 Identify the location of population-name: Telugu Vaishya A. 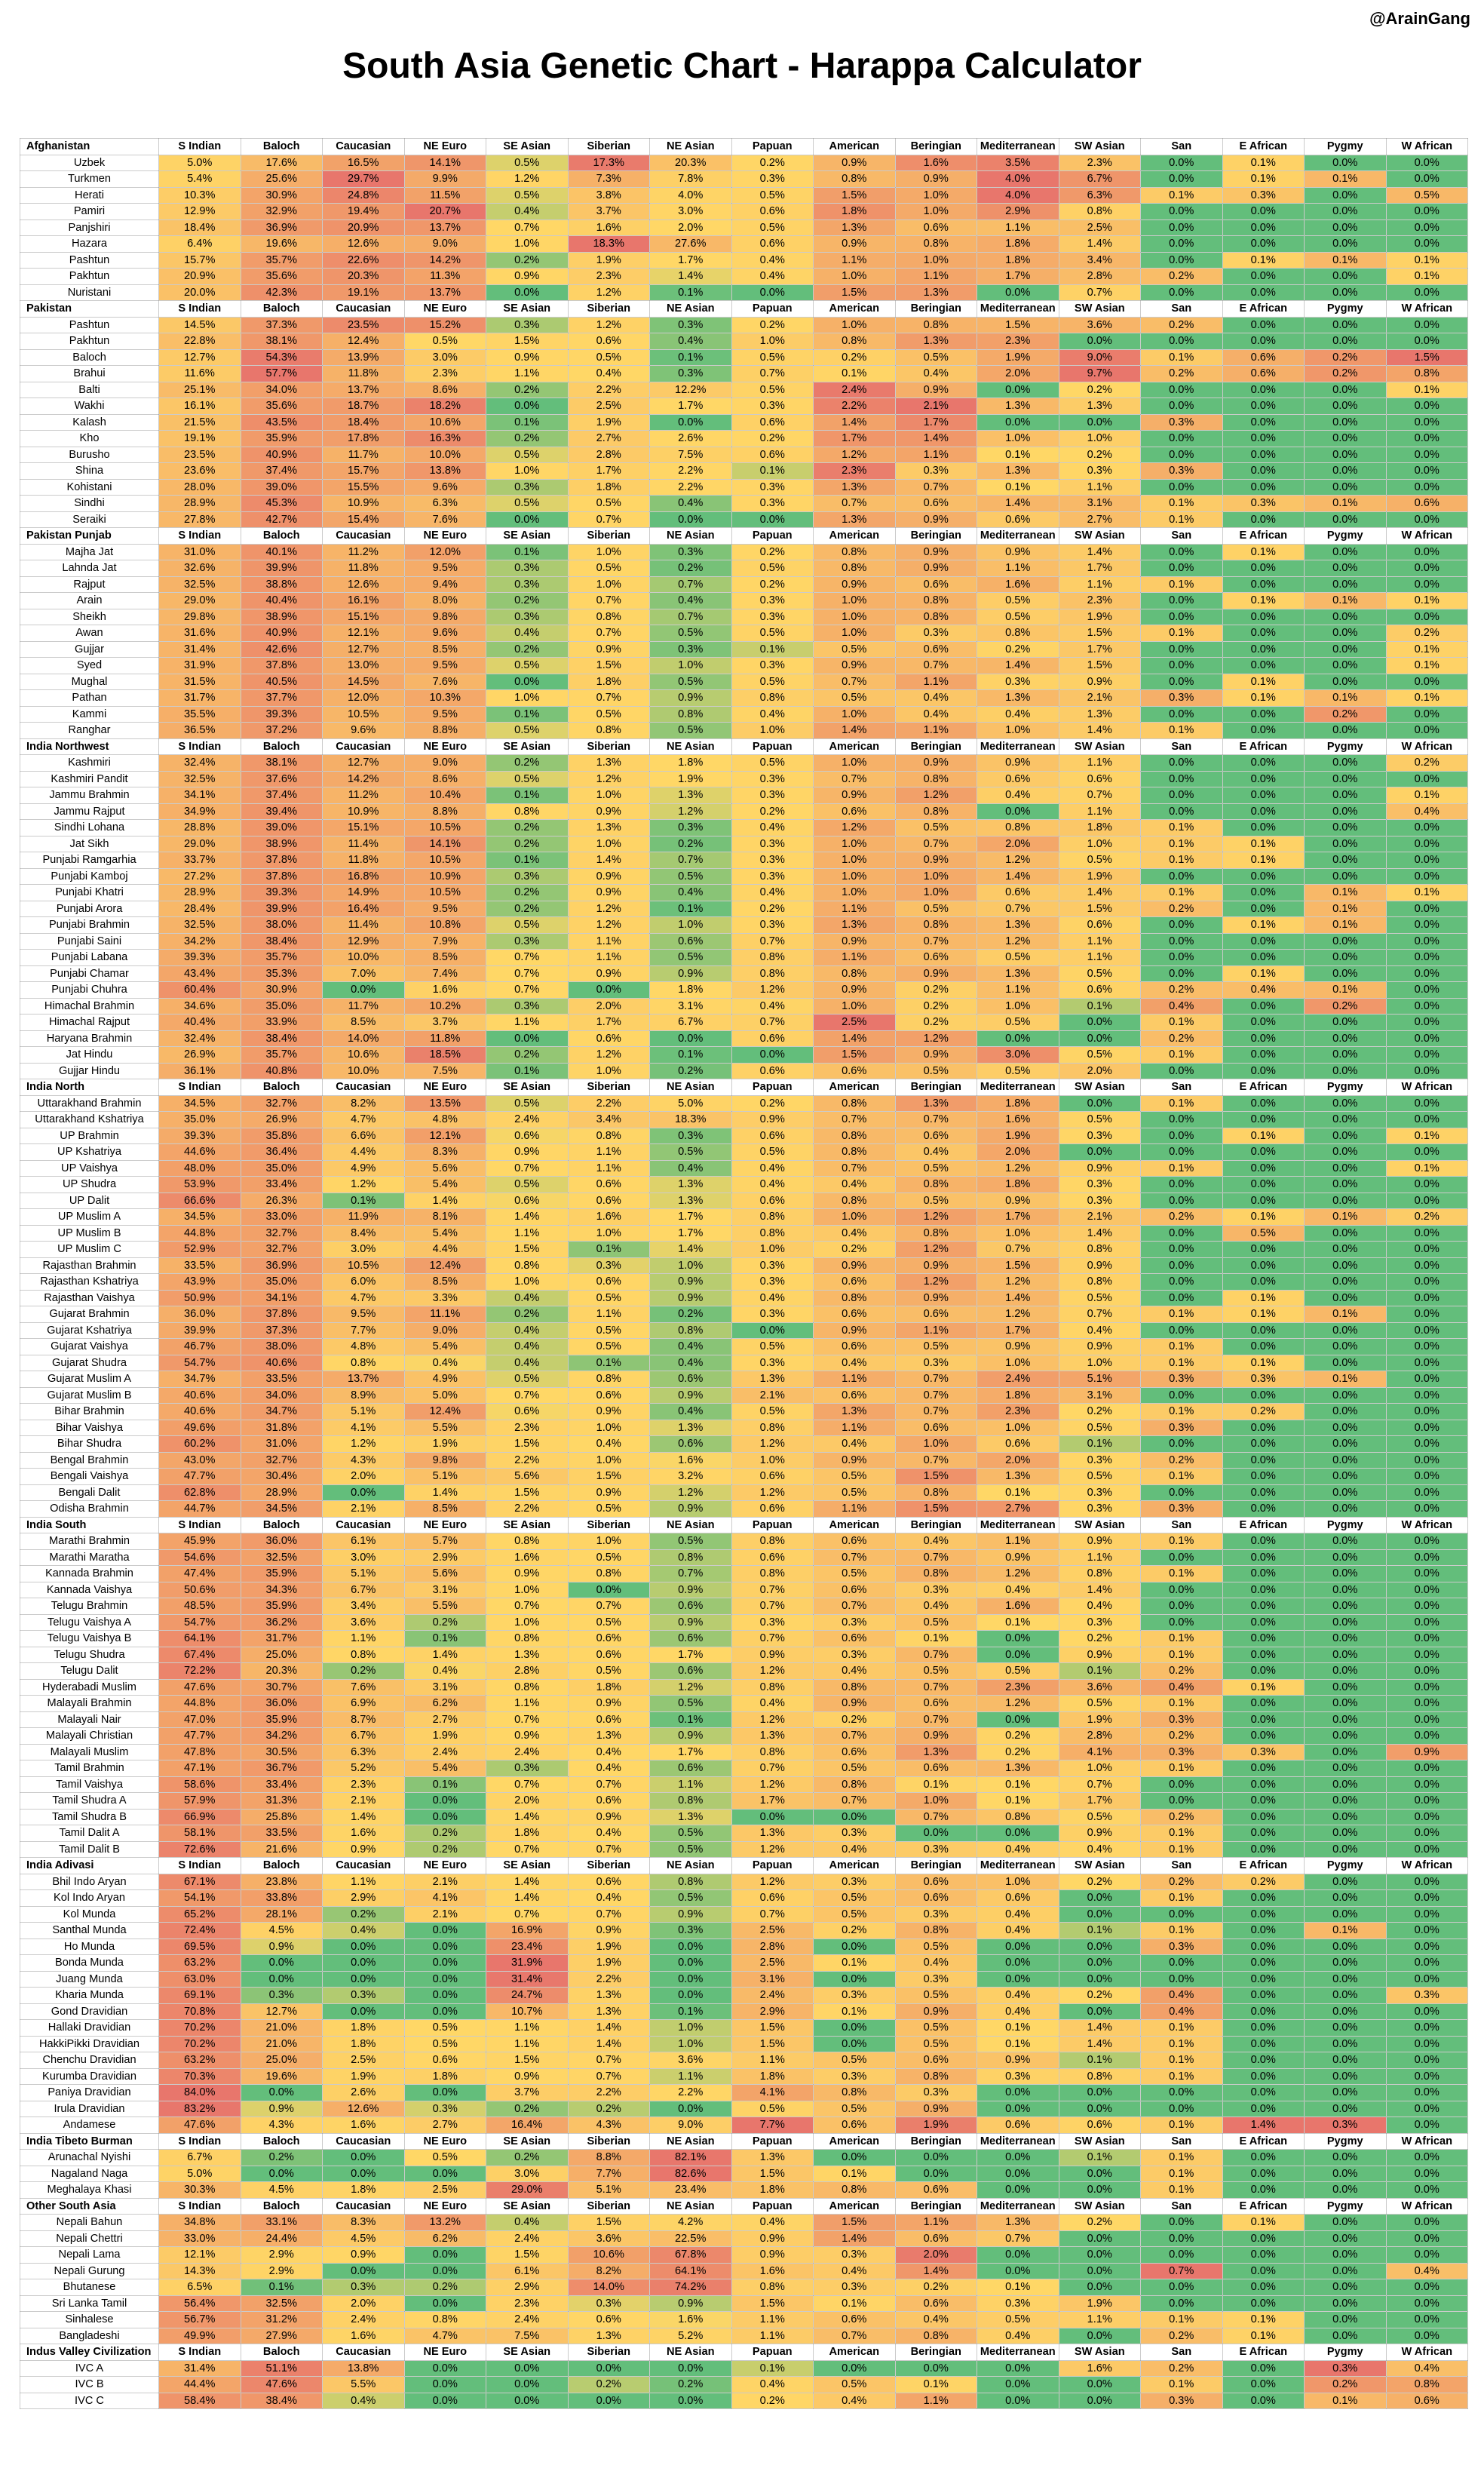
(89, 1622).